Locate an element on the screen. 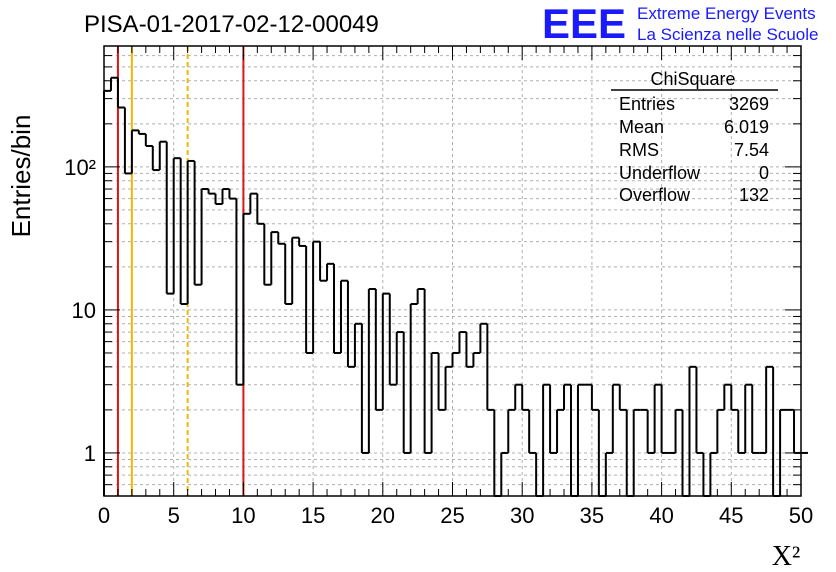 The width and height of the screenshot is (836, 572). stats-label-mean: Mean is located at coordinates (641, 127).